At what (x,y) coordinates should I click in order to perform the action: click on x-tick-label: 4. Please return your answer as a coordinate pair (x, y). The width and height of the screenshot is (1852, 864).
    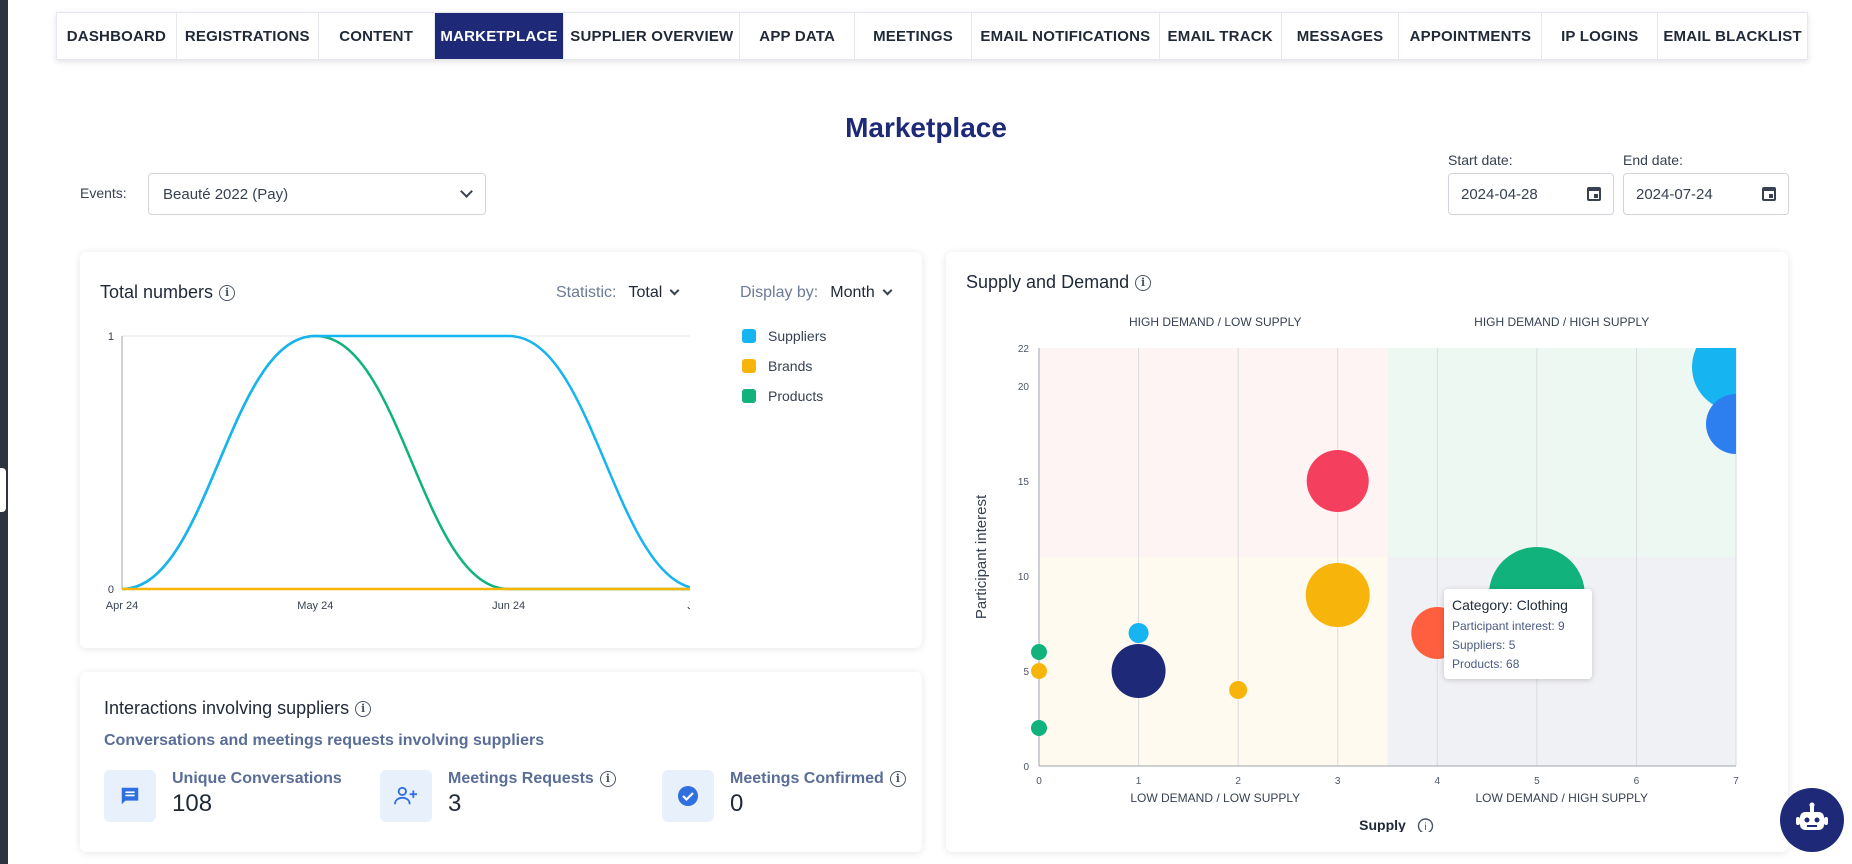
    Looking at the image, I should click on (1438, 781).